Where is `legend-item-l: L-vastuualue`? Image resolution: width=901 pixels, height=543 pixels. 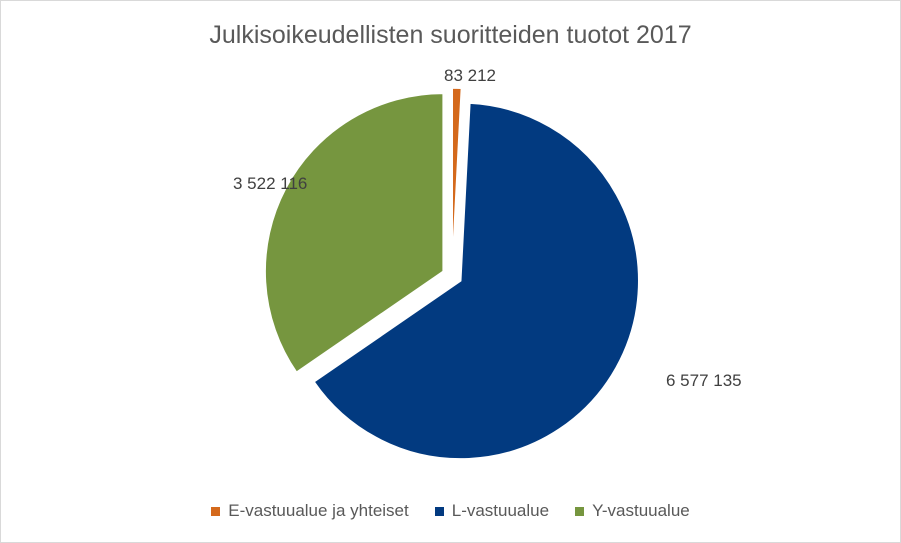
legend-item-l: L-vastuualue is located at coordinates (492, 511).